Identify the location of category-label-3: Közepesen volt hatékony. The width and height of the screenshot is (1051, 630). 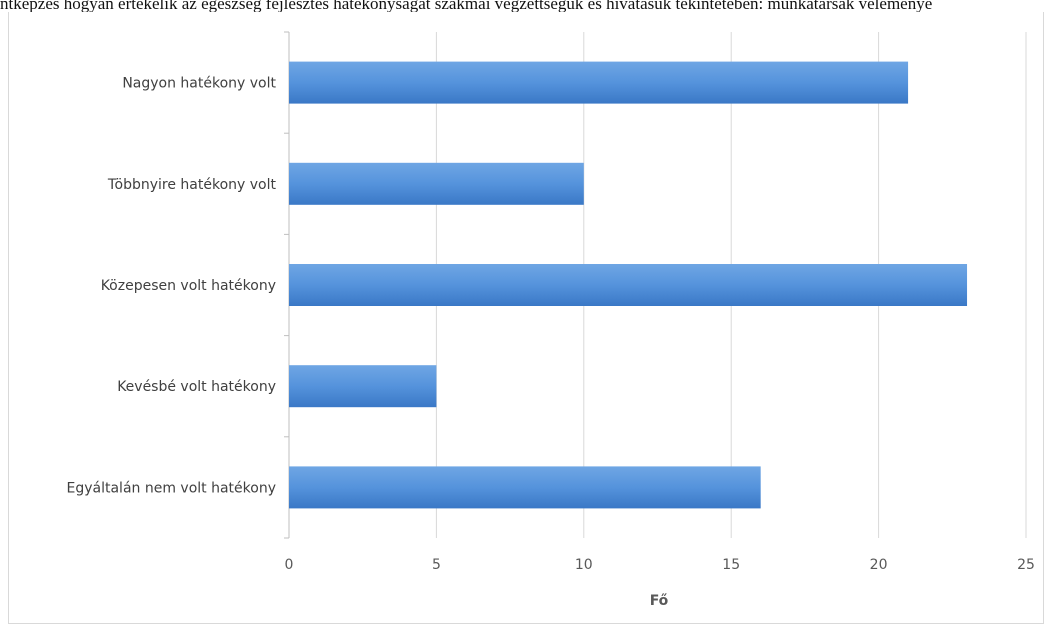
(188, 286).